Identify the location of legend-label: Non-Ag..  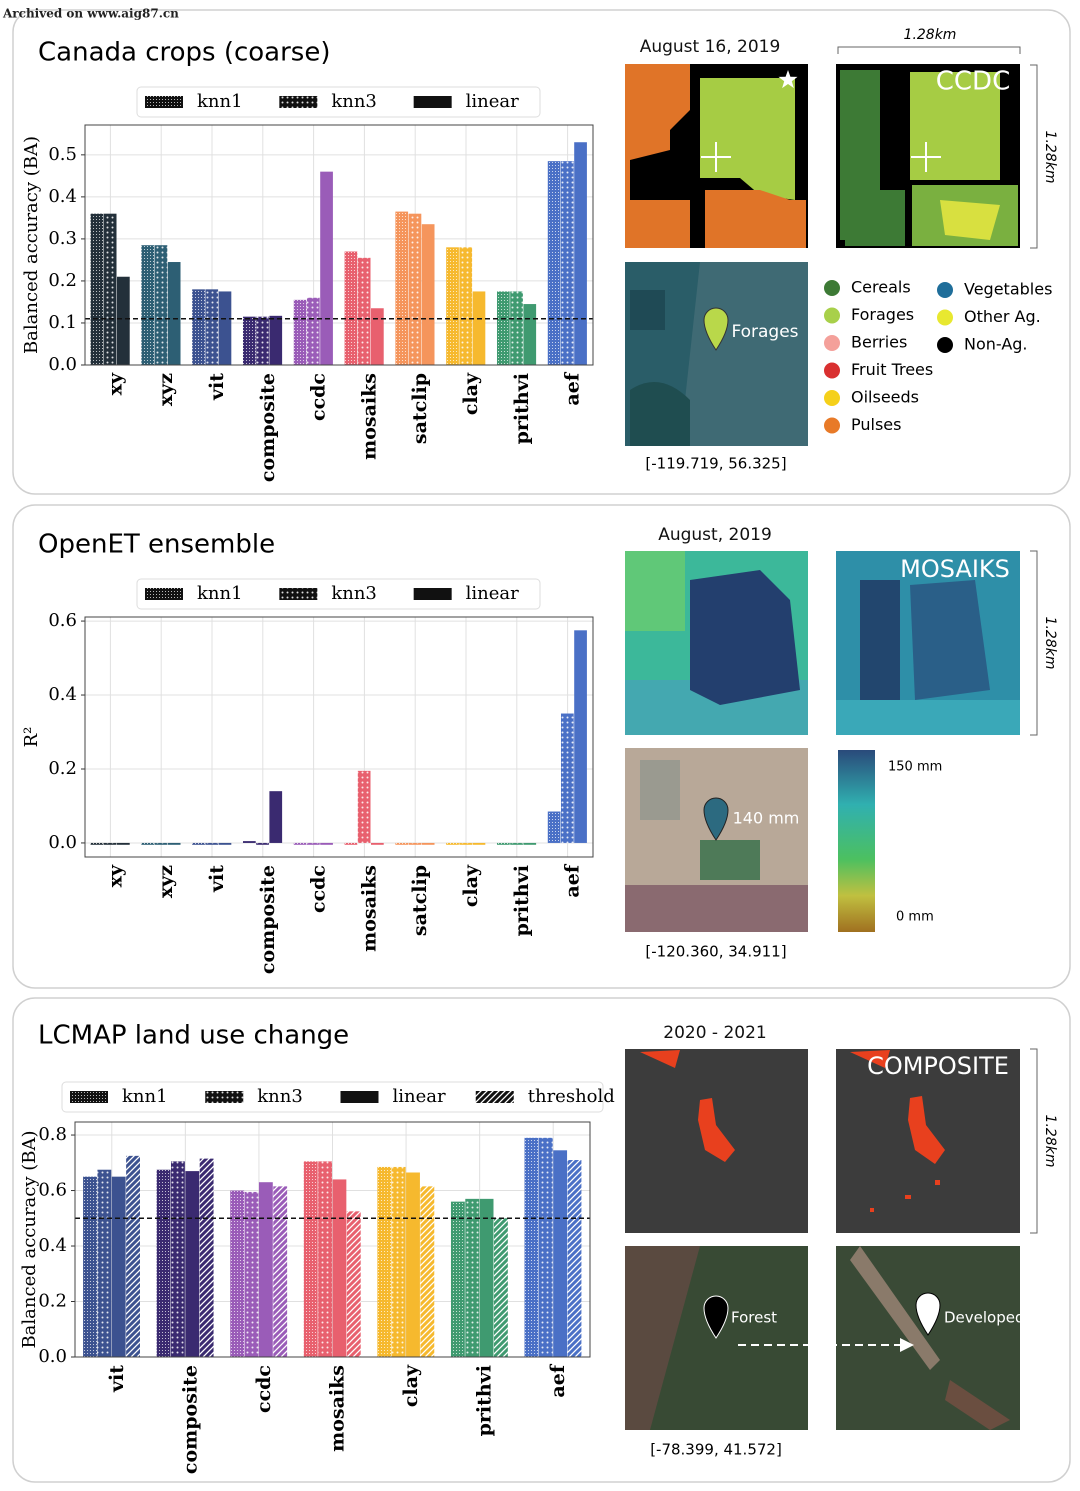
(996, 344).